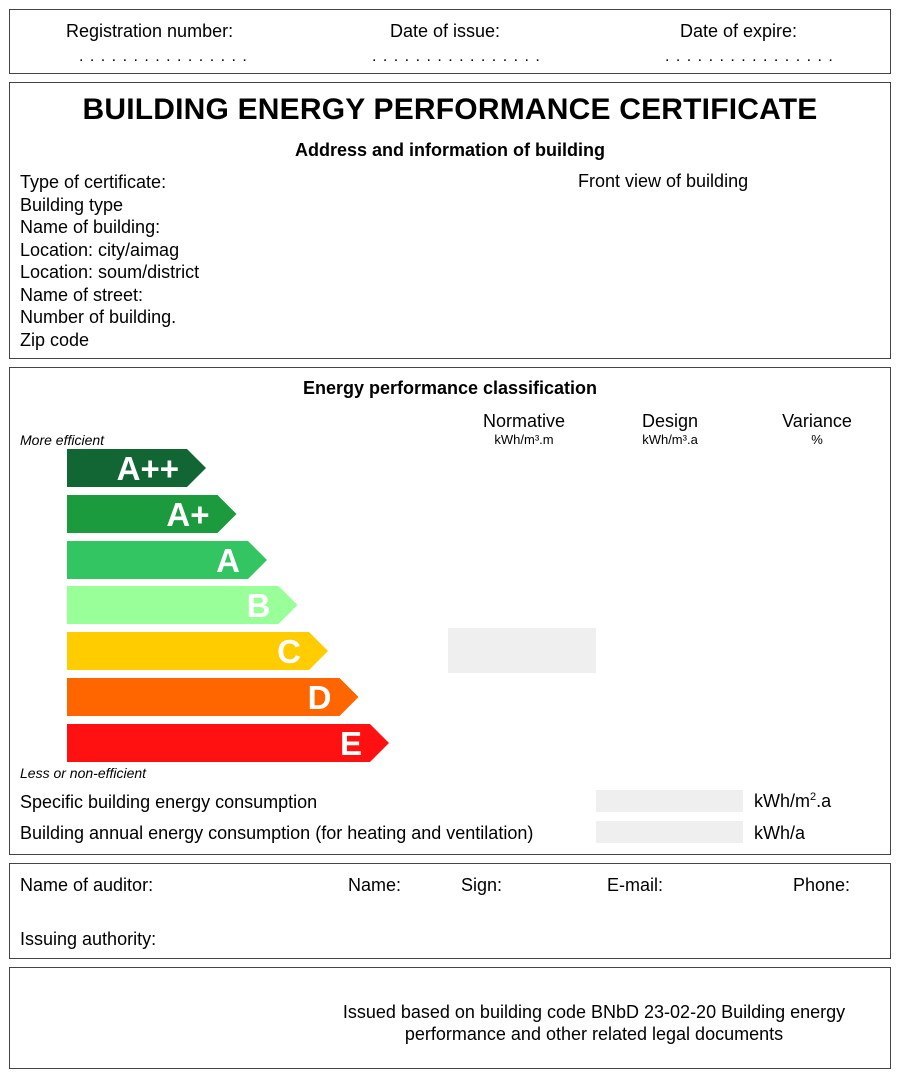 This screenshot has height=1081, width=900. Describe the element at coordinates (100, 249) in the screenshot. I see `building-field-label: Location: city/aimag` at that location.